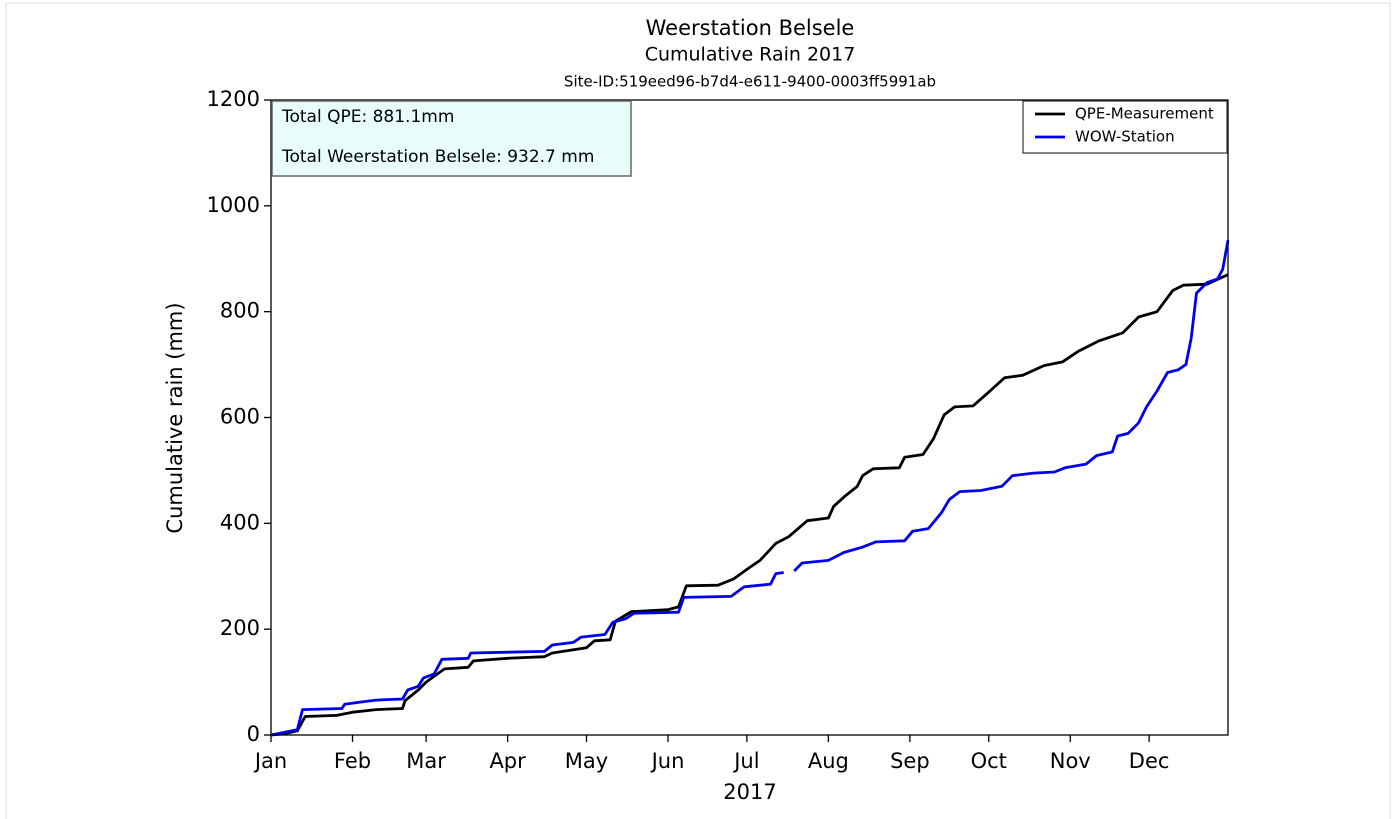 The height and width of the screenshot is (819, 1392). What do you see at coordinates (1125, 127) in the screenshot?
I see `legend-box` at bounding box center [1125, 127].